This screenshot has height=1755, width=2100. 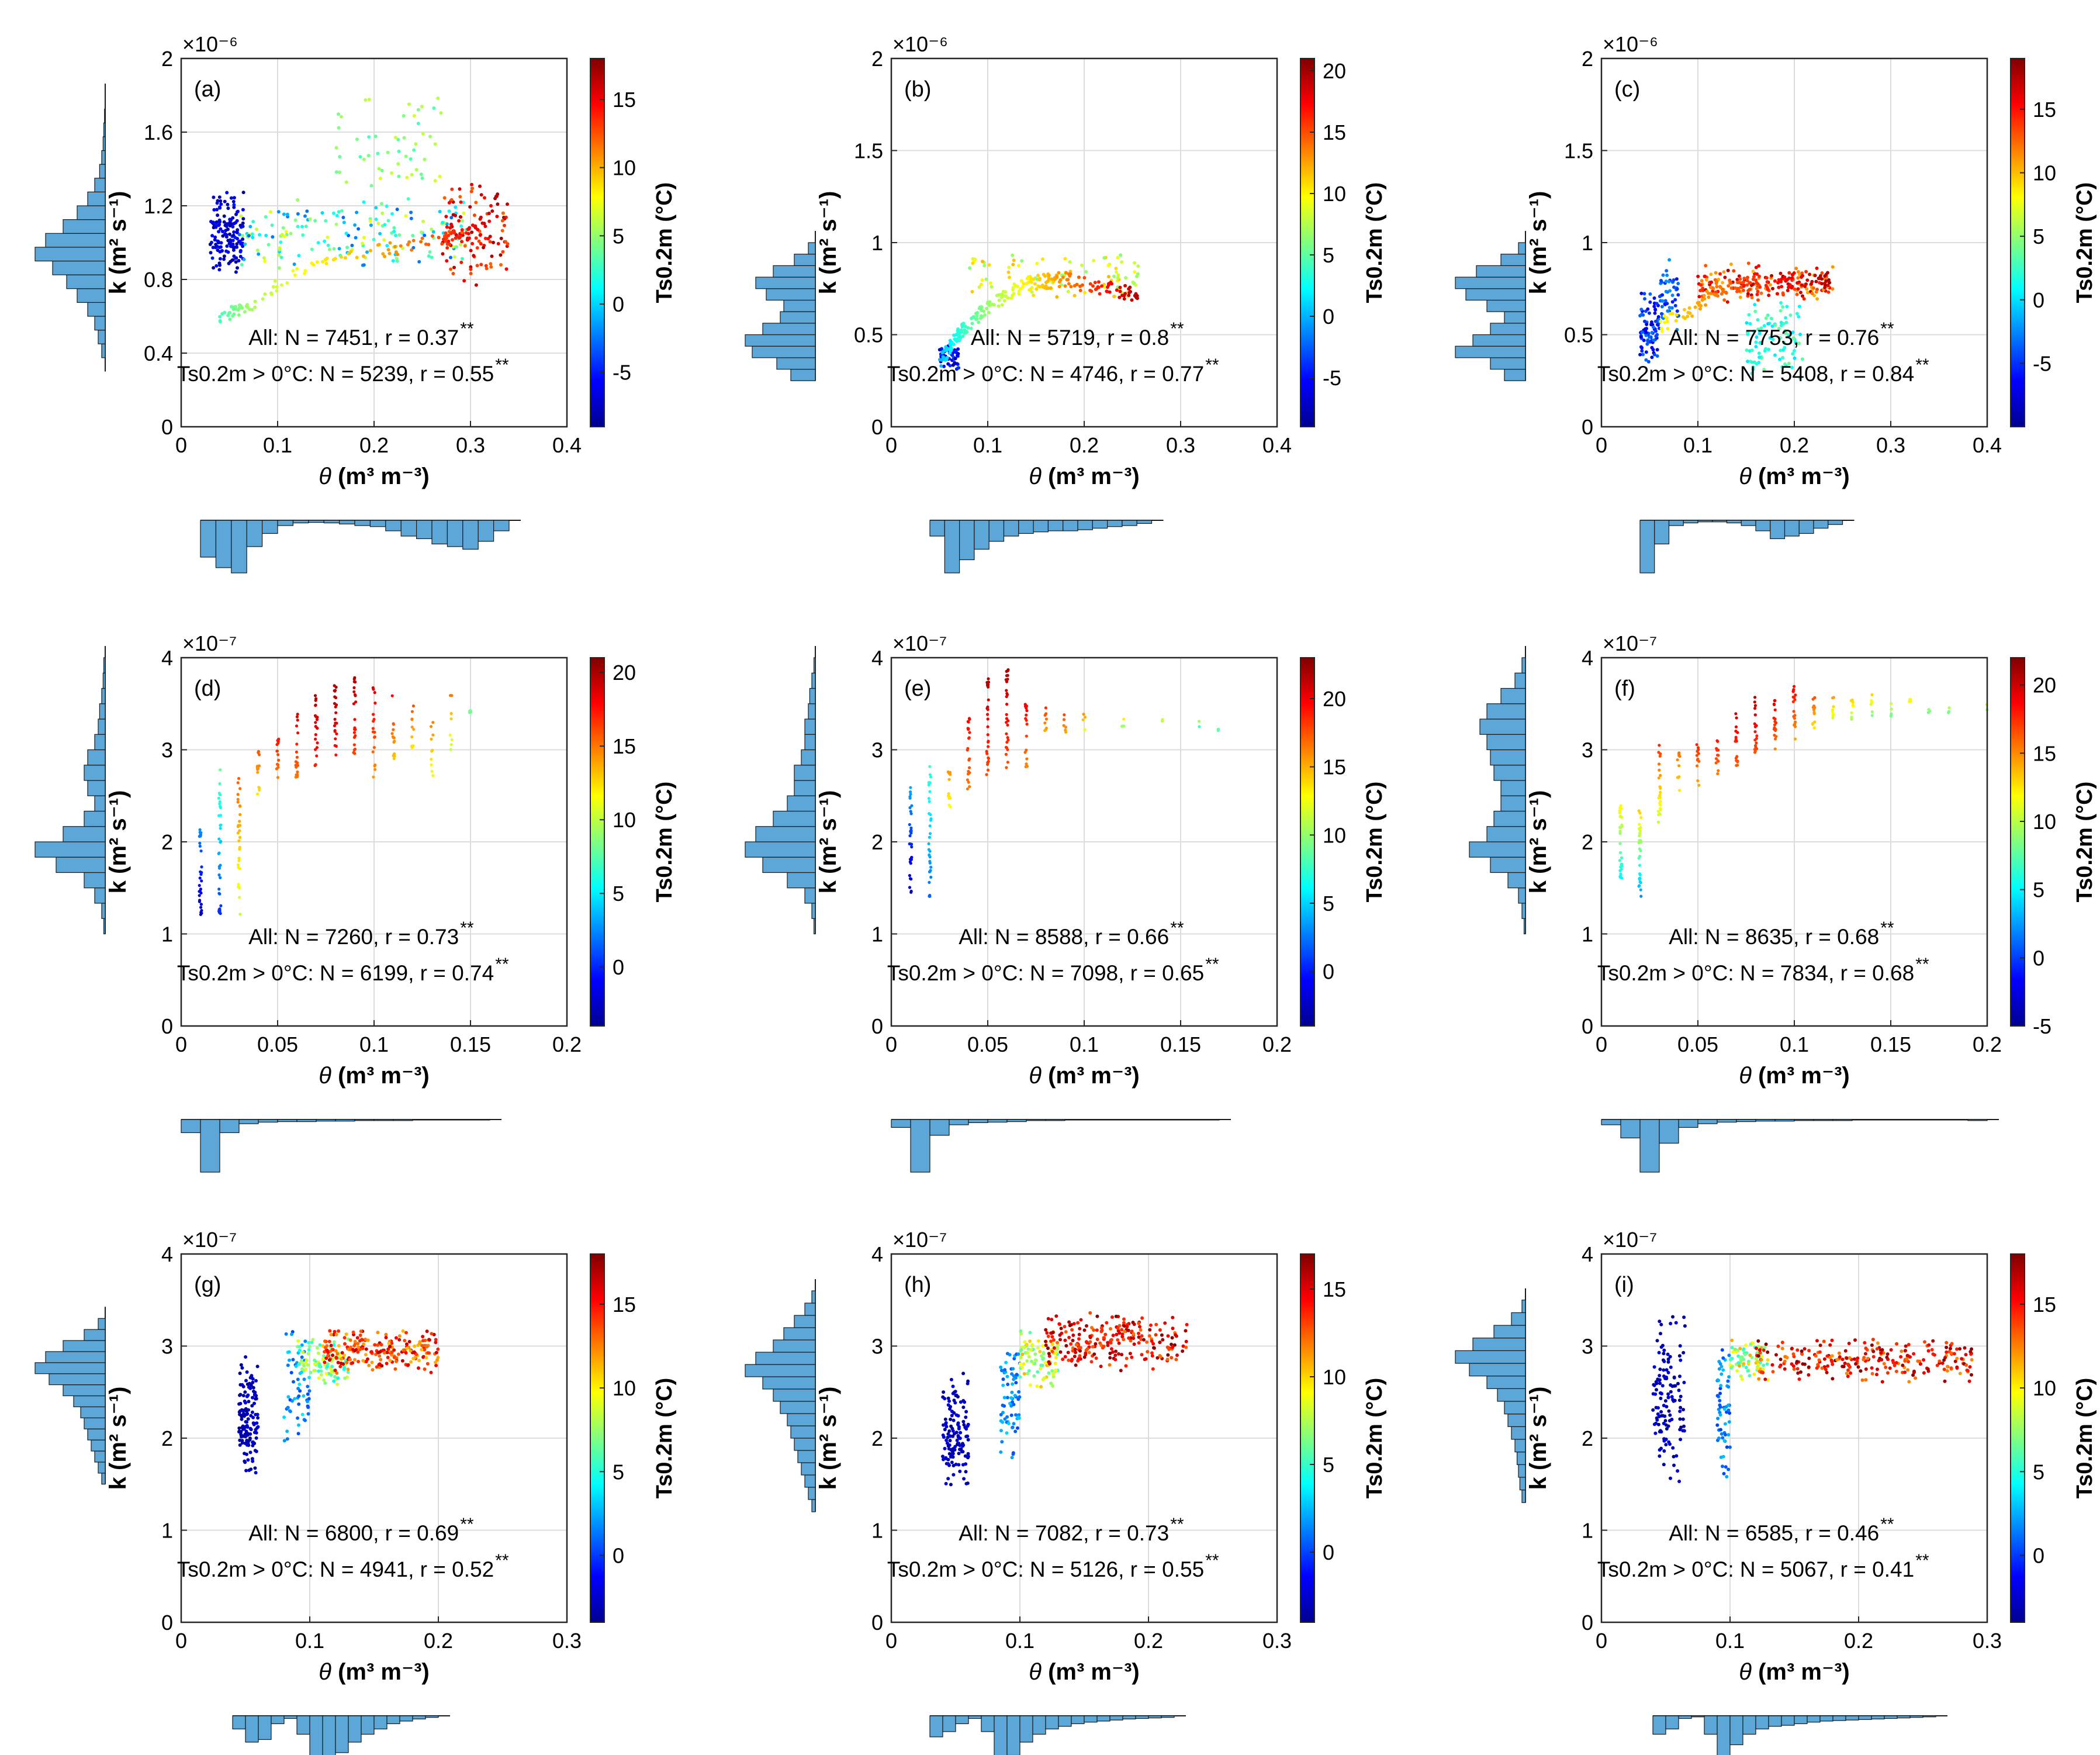 I want to click on y-tick-label: 1, so click(x=1587, y=243).